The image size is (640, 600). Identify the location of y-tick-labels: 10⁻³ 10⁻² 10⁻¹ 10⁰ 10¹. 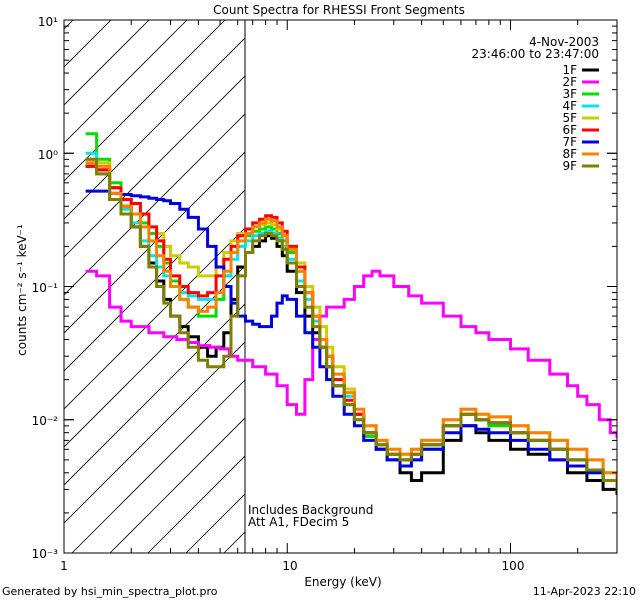
(45, 288).